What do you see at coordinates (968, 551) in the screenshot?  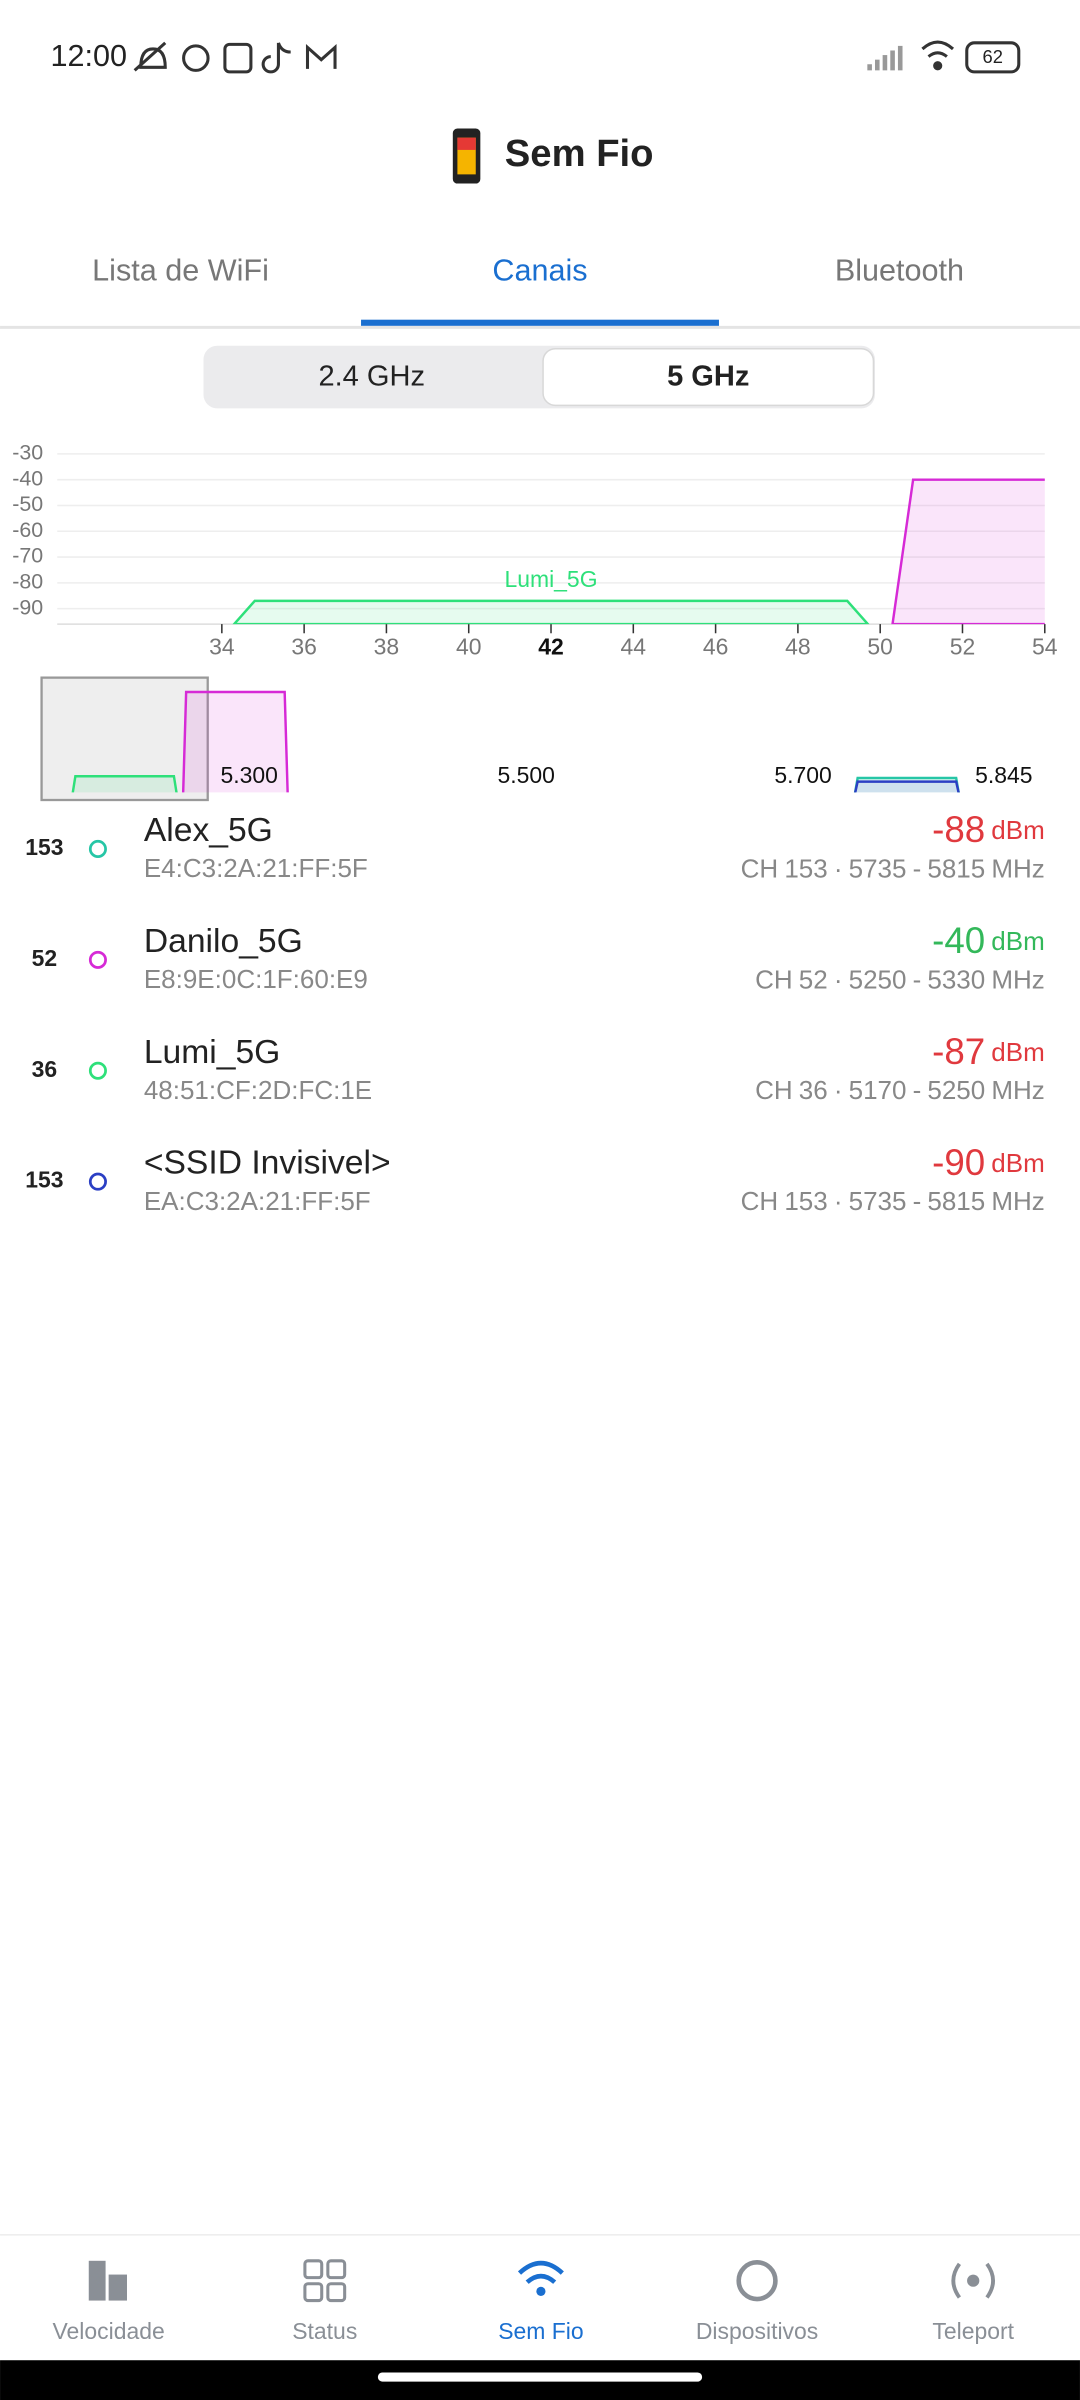 I see `channel-shape` at bounding box center [968, 551].